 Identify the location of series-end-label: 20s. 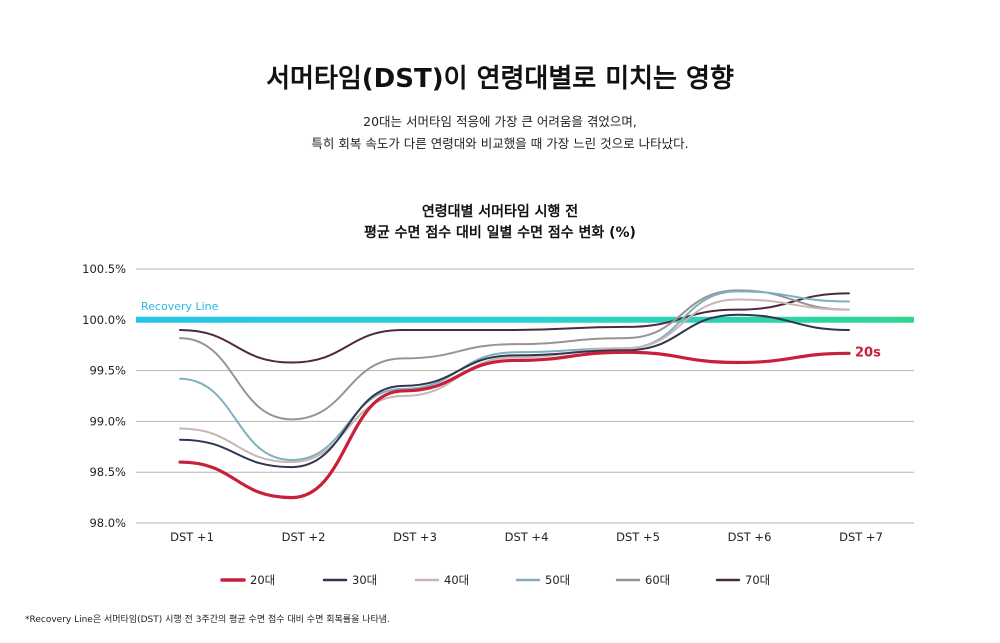
(868, 352).